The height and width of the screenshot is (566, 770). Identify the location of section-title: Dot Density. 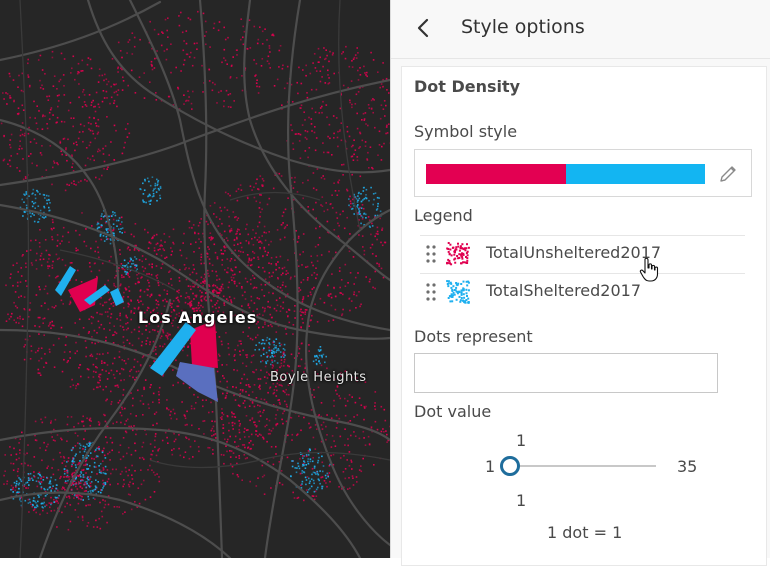
(467, 86).